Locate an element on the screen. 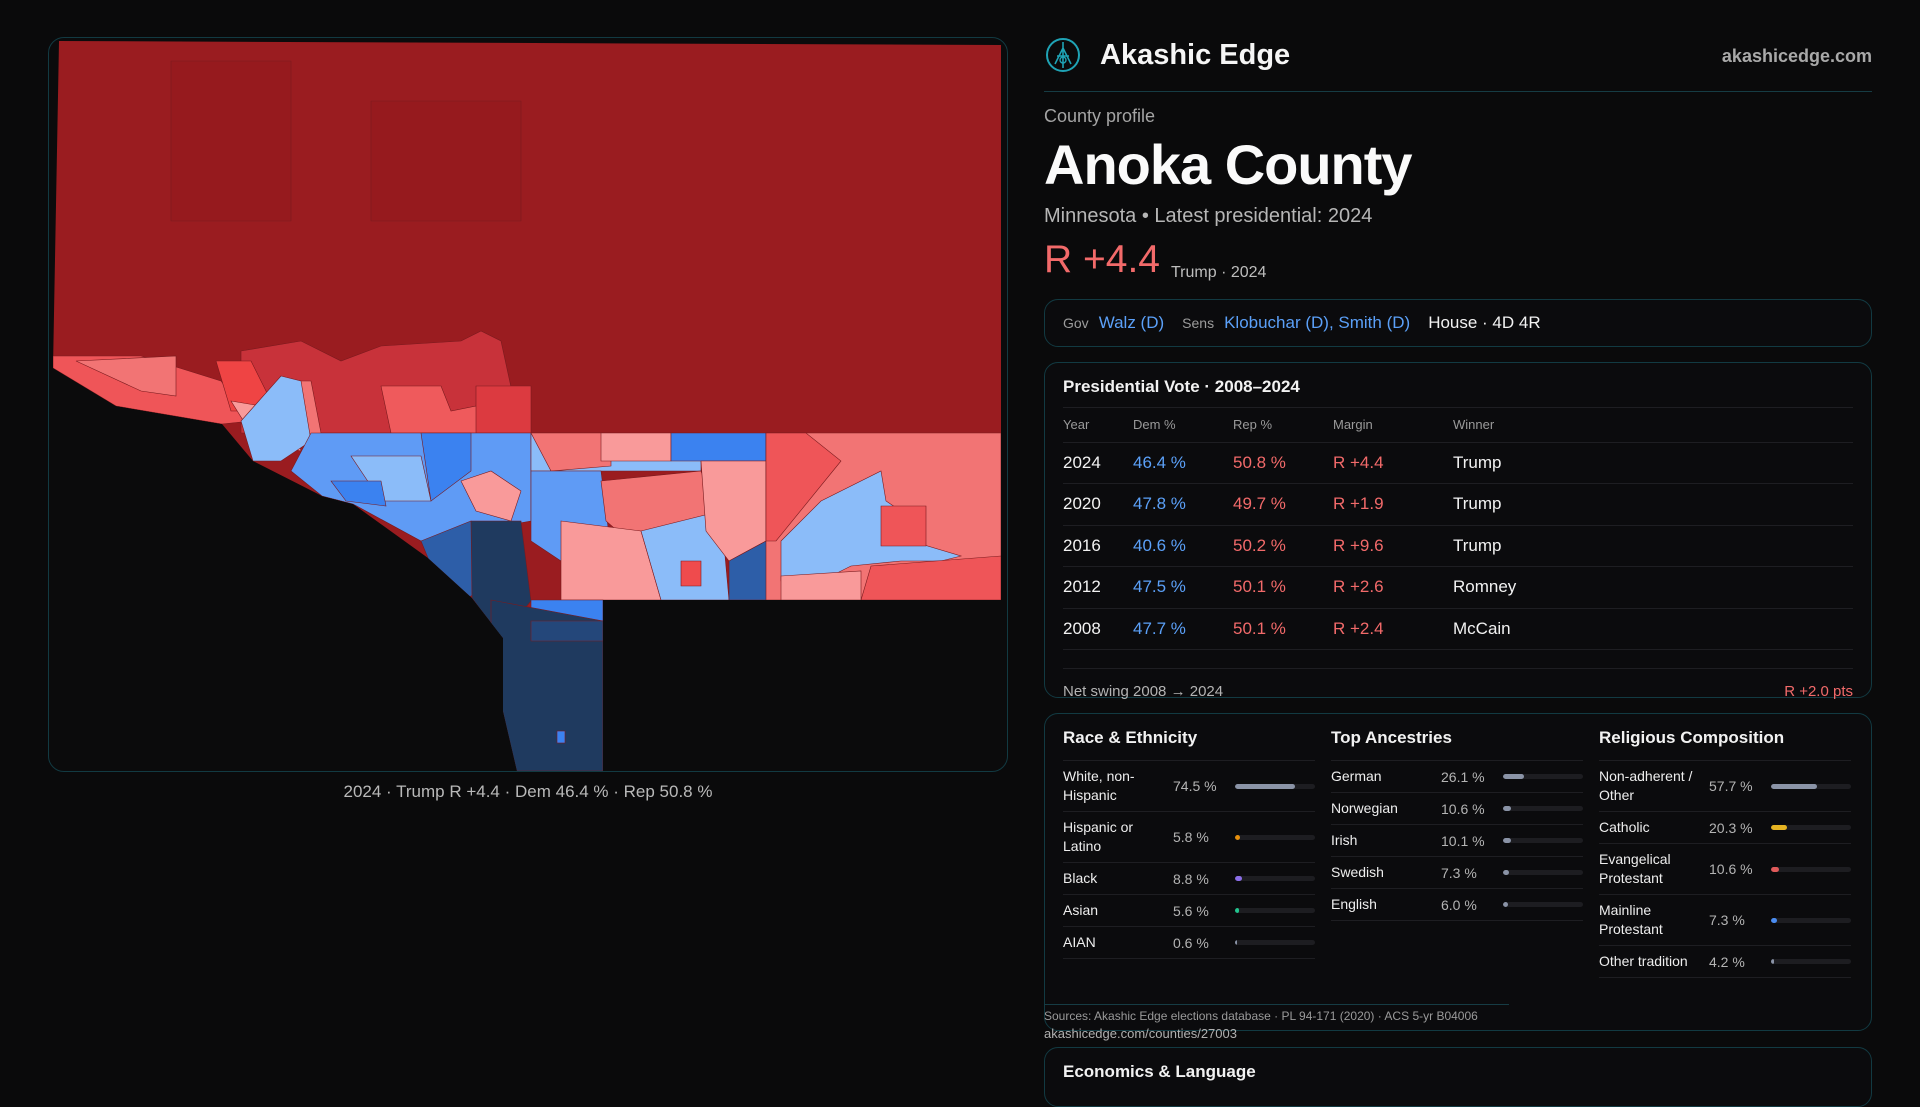  item-value: 6.0 % is located at coordinates (1459, 904).